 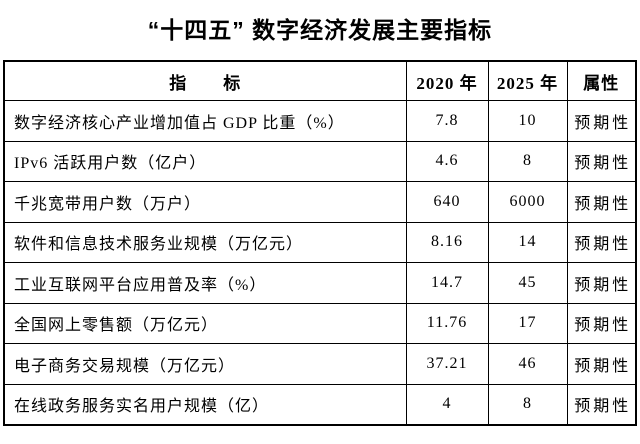 I want to click on header-2025: 2025 年, so click(x=527, y=80).